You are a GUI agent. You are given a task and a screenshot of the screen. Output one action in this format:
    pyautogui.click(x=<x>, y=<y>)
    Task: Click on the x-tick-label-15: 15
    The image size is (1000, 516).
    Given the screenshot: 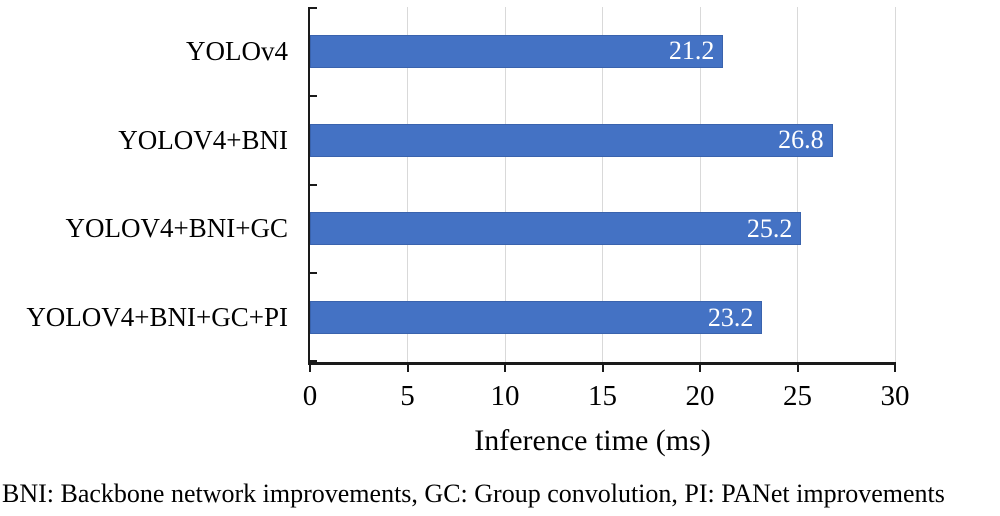 What is the action you would take?
    pyautogui.click(x=602, y=396)
    